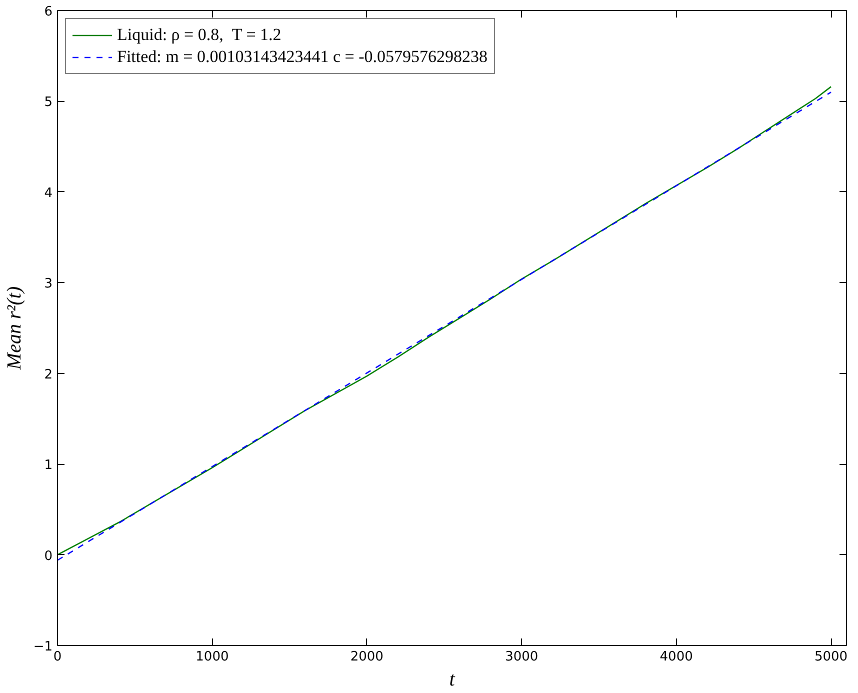 This screenshot has height=693, width=858. I want to click on x-tick-label: 3000, so click(521, 657).